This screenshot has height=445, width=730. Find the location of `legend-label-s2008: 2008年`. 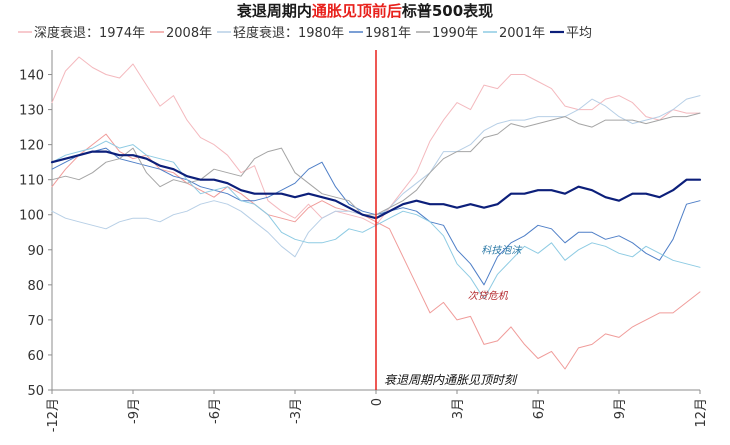

legend-label-s2008: 2008年 is located at coordinates (189, 33).